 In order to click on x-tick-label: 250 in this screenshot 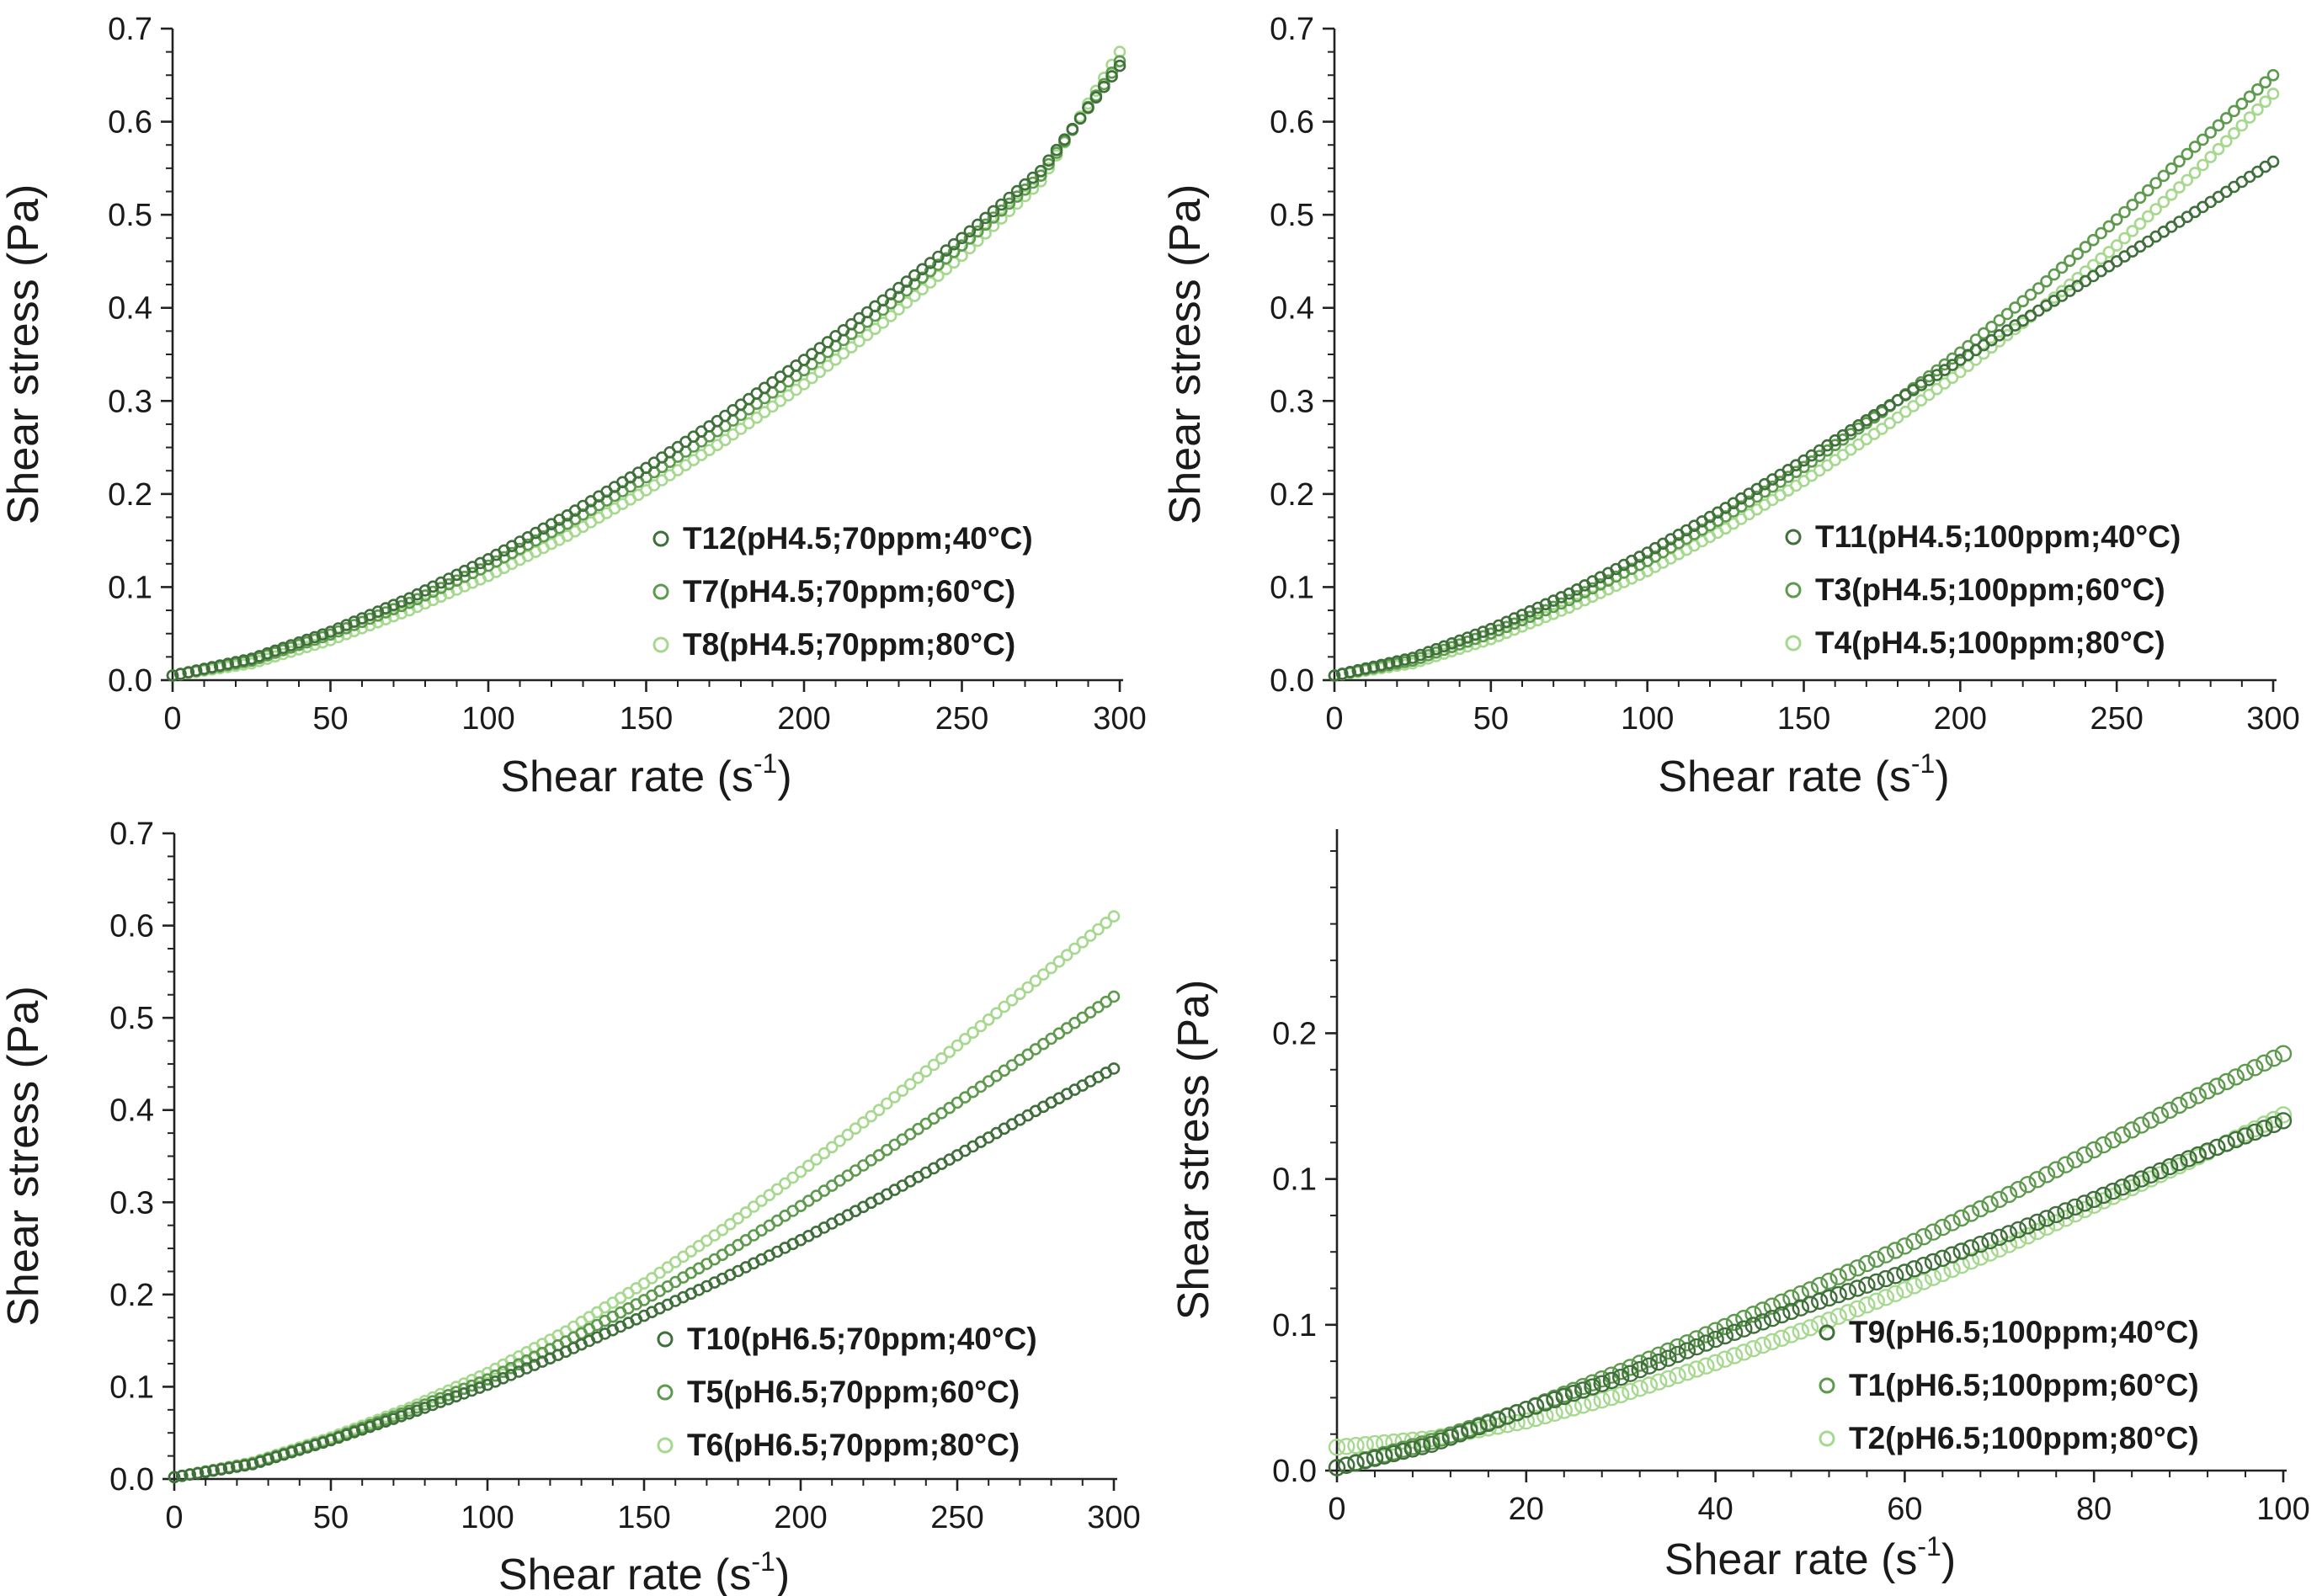, I will do `click(2116, 719)`.